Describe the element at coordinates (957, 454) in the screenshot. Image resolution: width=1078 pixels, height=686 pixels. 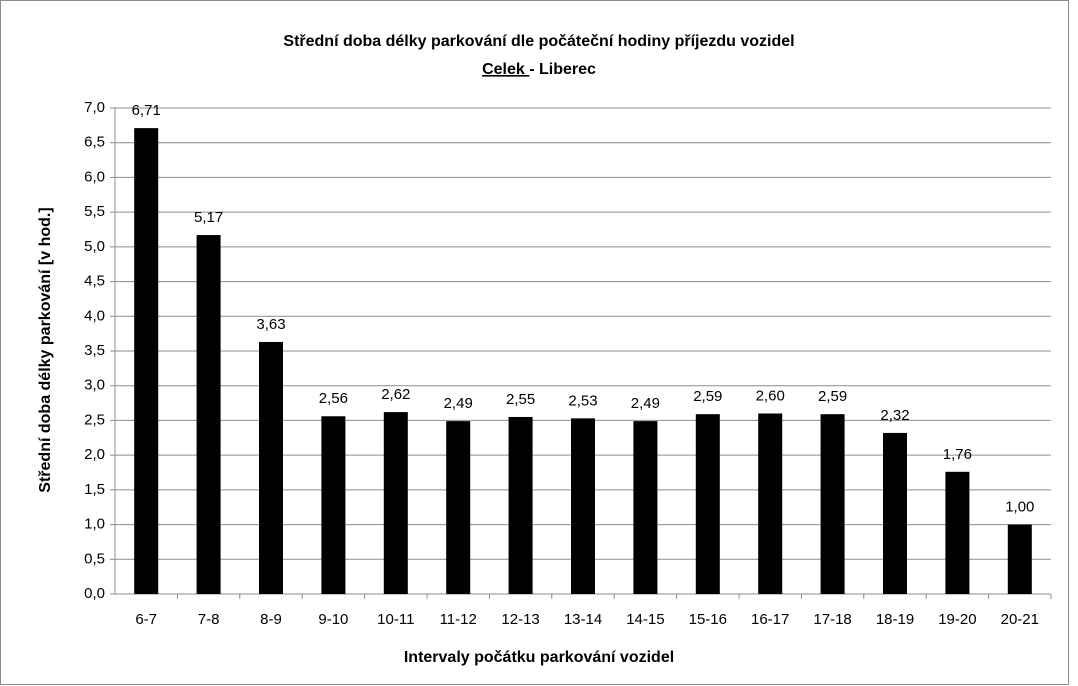
I see `value-label: 1,76` at that location.